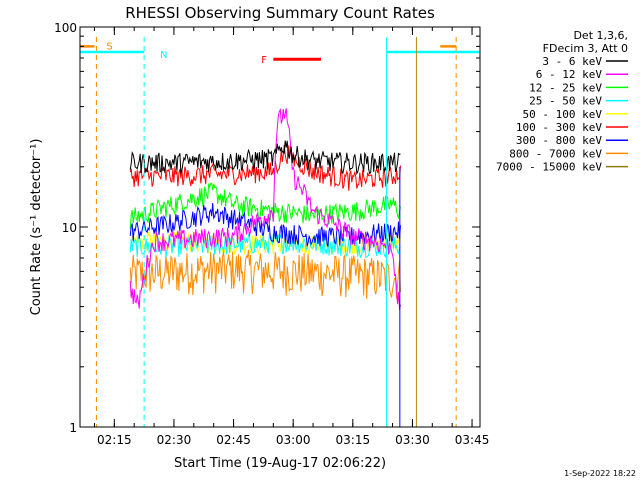  Describe the element at coordinates (280, 13) in the screenshot. I see `chart-title: RHESSI Observing Summary Count Rates` at that location.